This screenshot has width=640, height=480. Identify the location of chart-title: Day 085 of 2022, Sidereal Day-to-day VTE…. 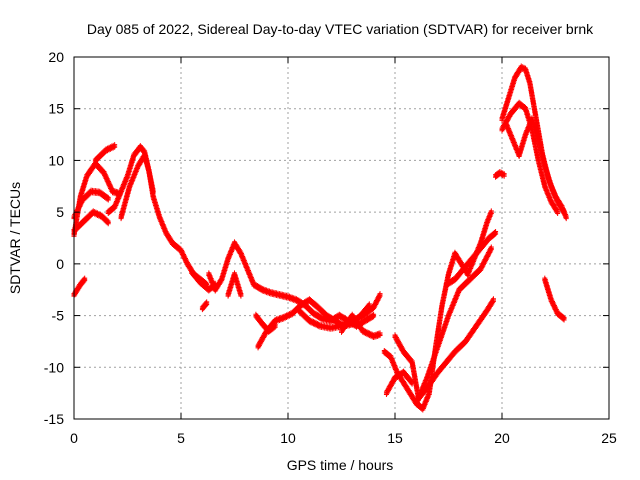
(340, 29).